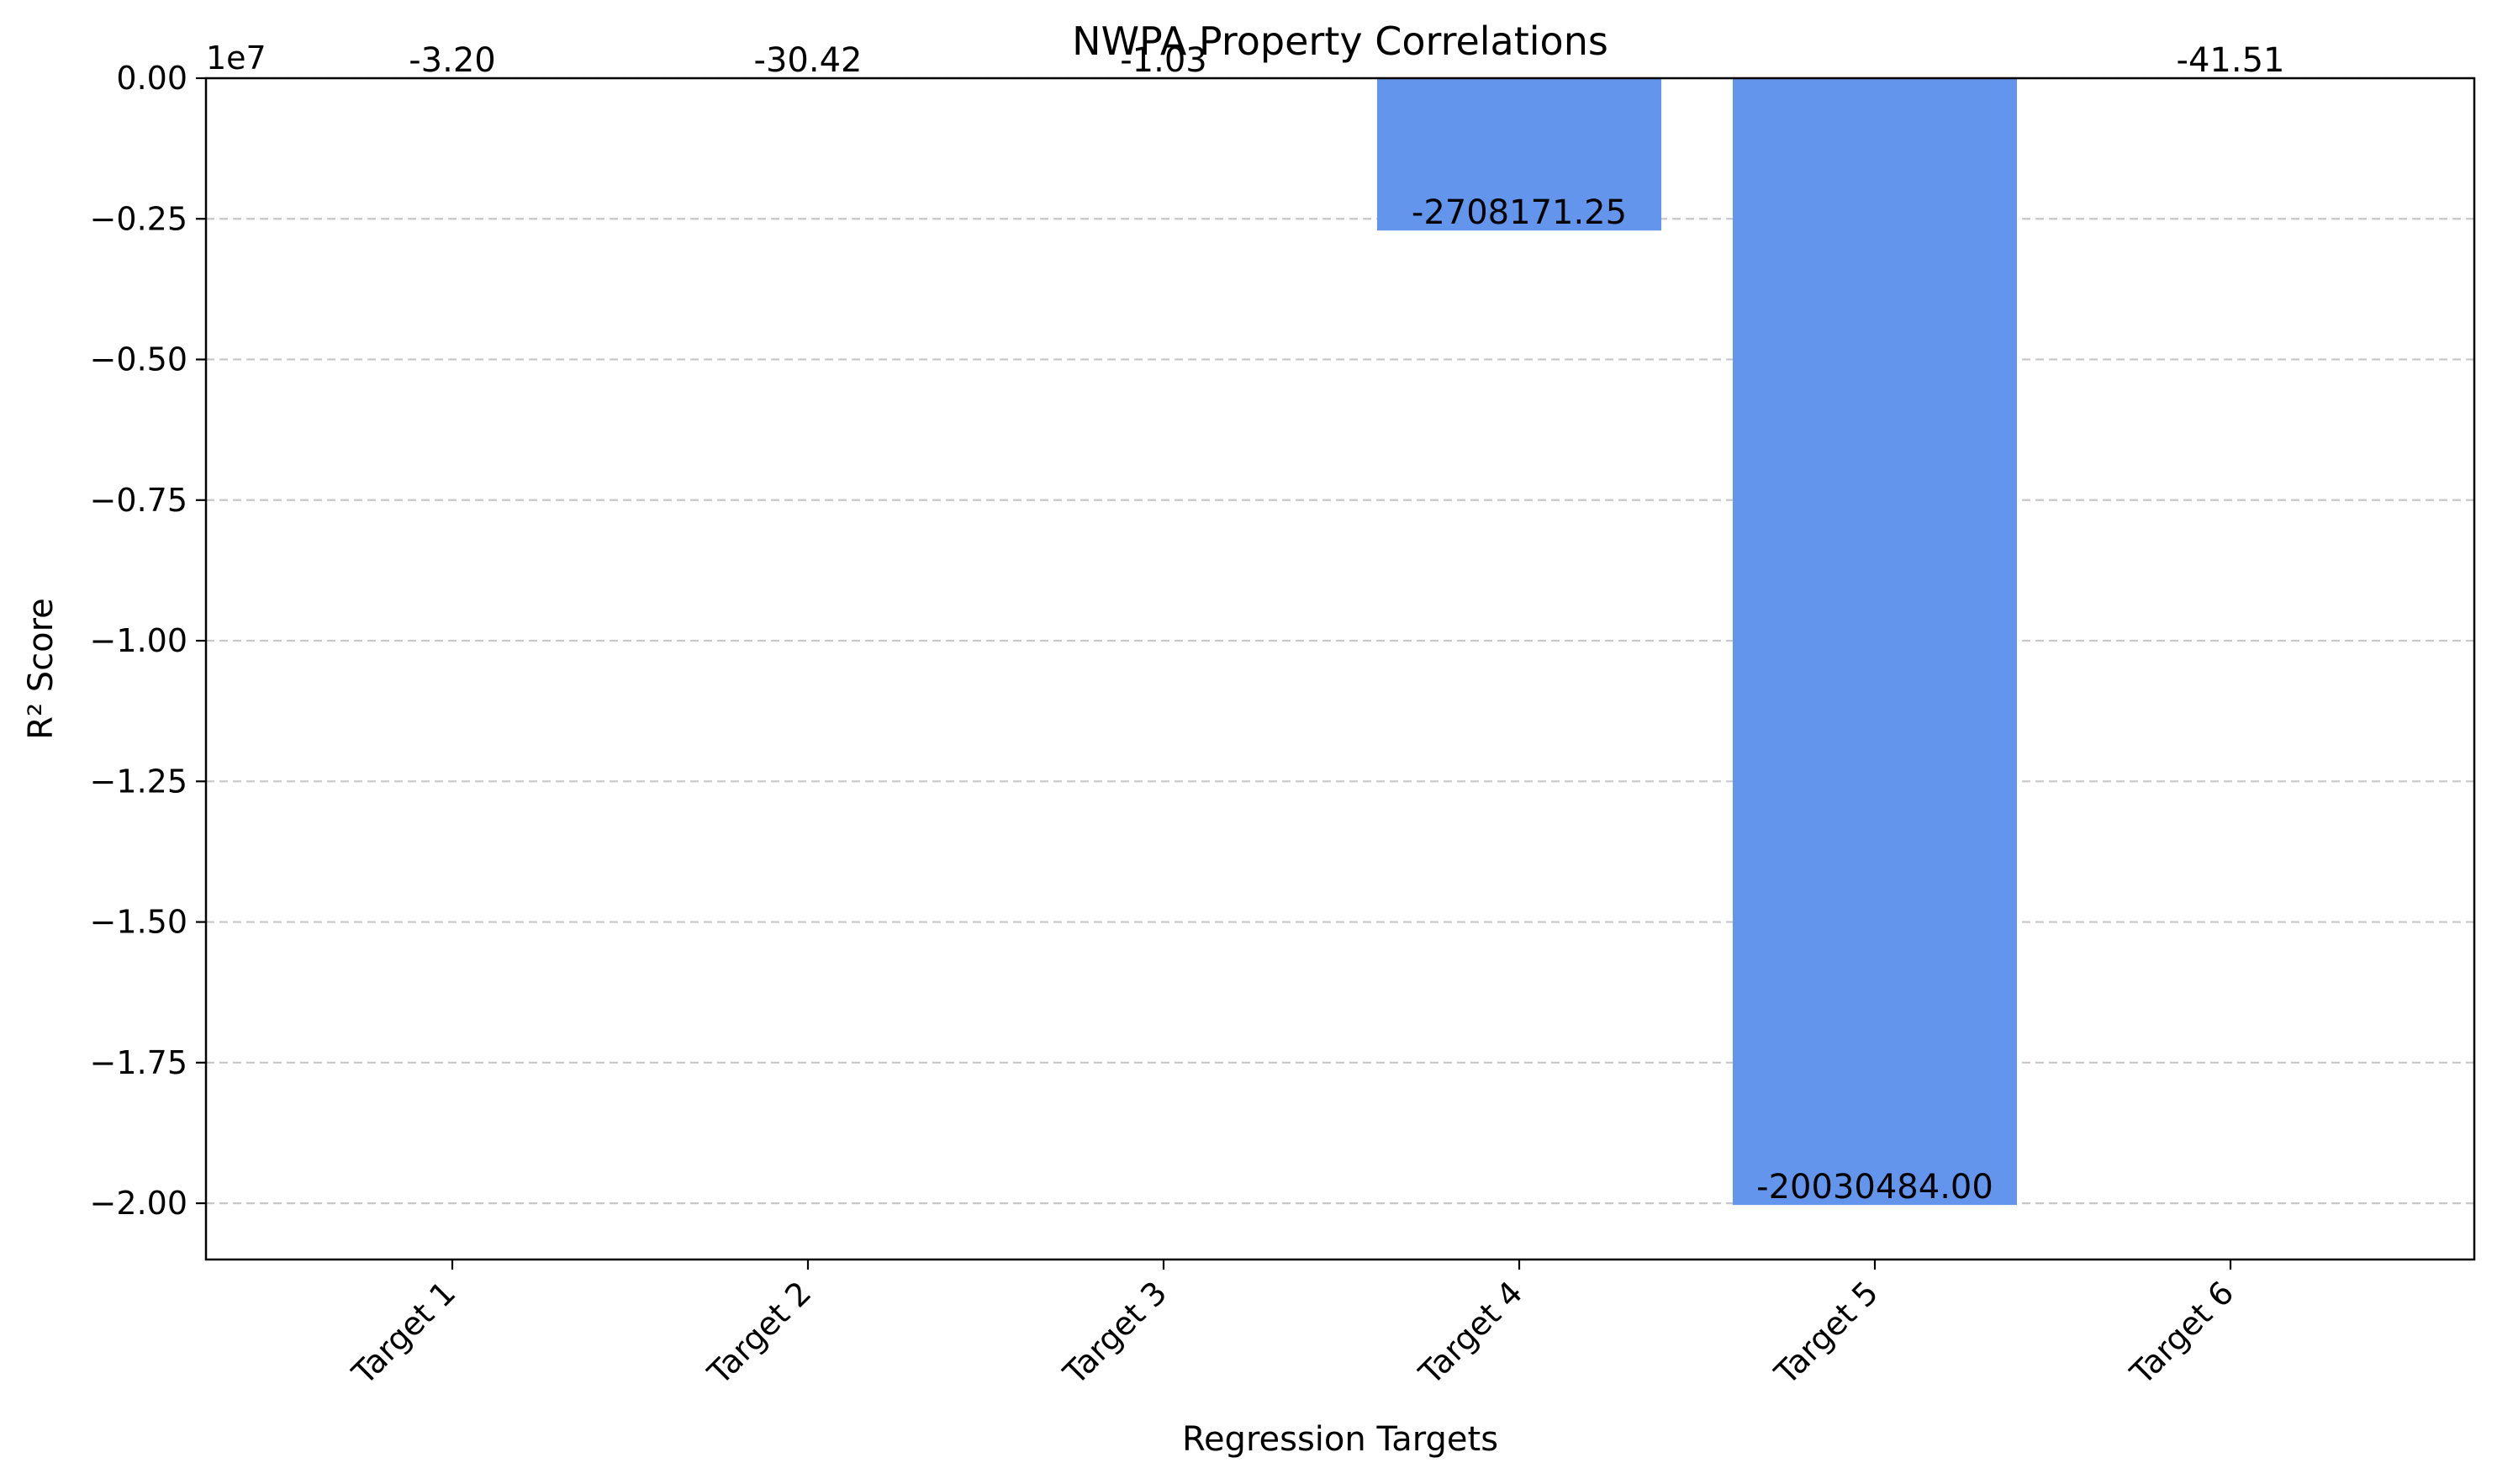 The width and height of the screenshot is (2497, 1484). What do you see at coordinates (138, 500) in the screenshot?
I see `y-tick-label: −0.75` at bounding box center [138, 500].